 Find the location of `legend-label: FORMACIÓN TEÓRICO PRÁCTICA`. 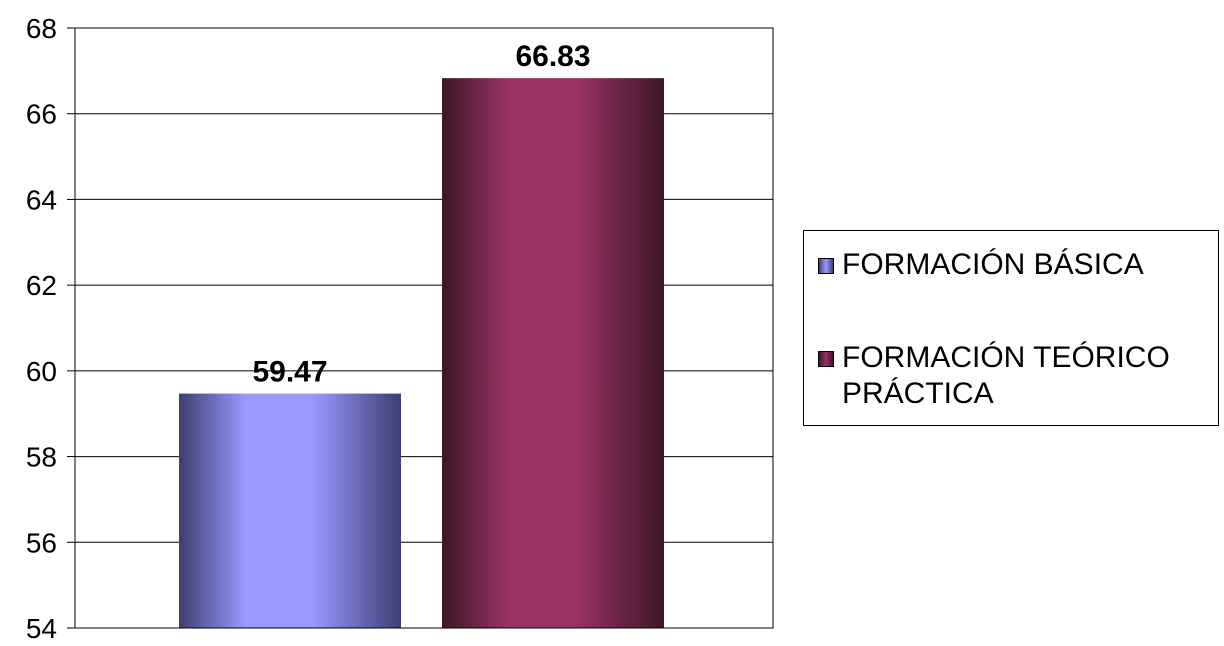

legend-label: FORMACIÓN TEÓRICO PRÁCTICA is located at coordinates (1006, 375).